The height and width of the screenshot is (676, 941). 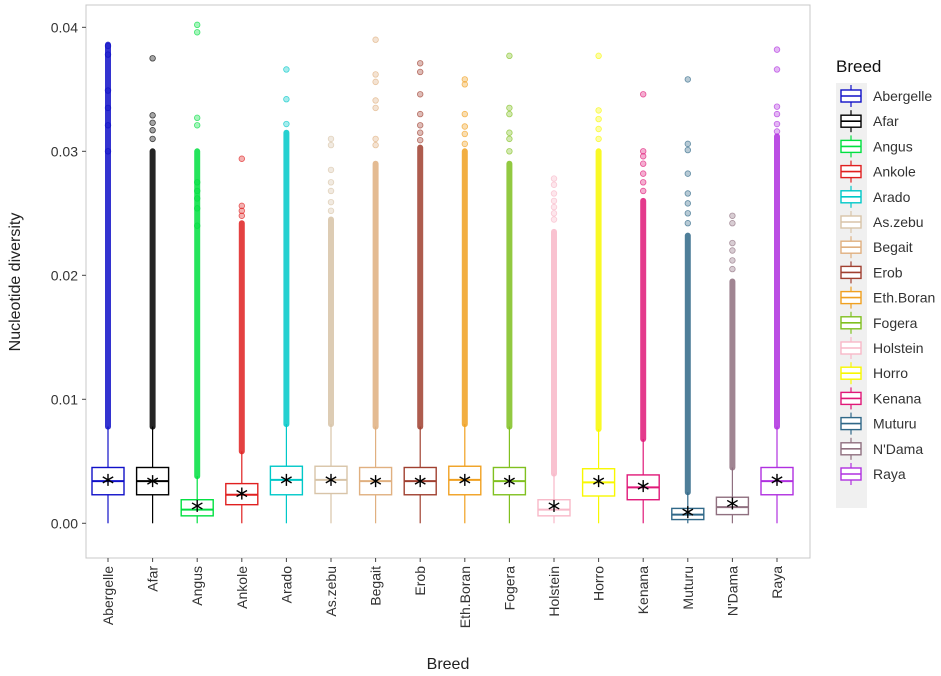 What do you see at coordinates (465, 300) in the screenshot?
I see `box-eth-boran` at bounding box center [465, 300].